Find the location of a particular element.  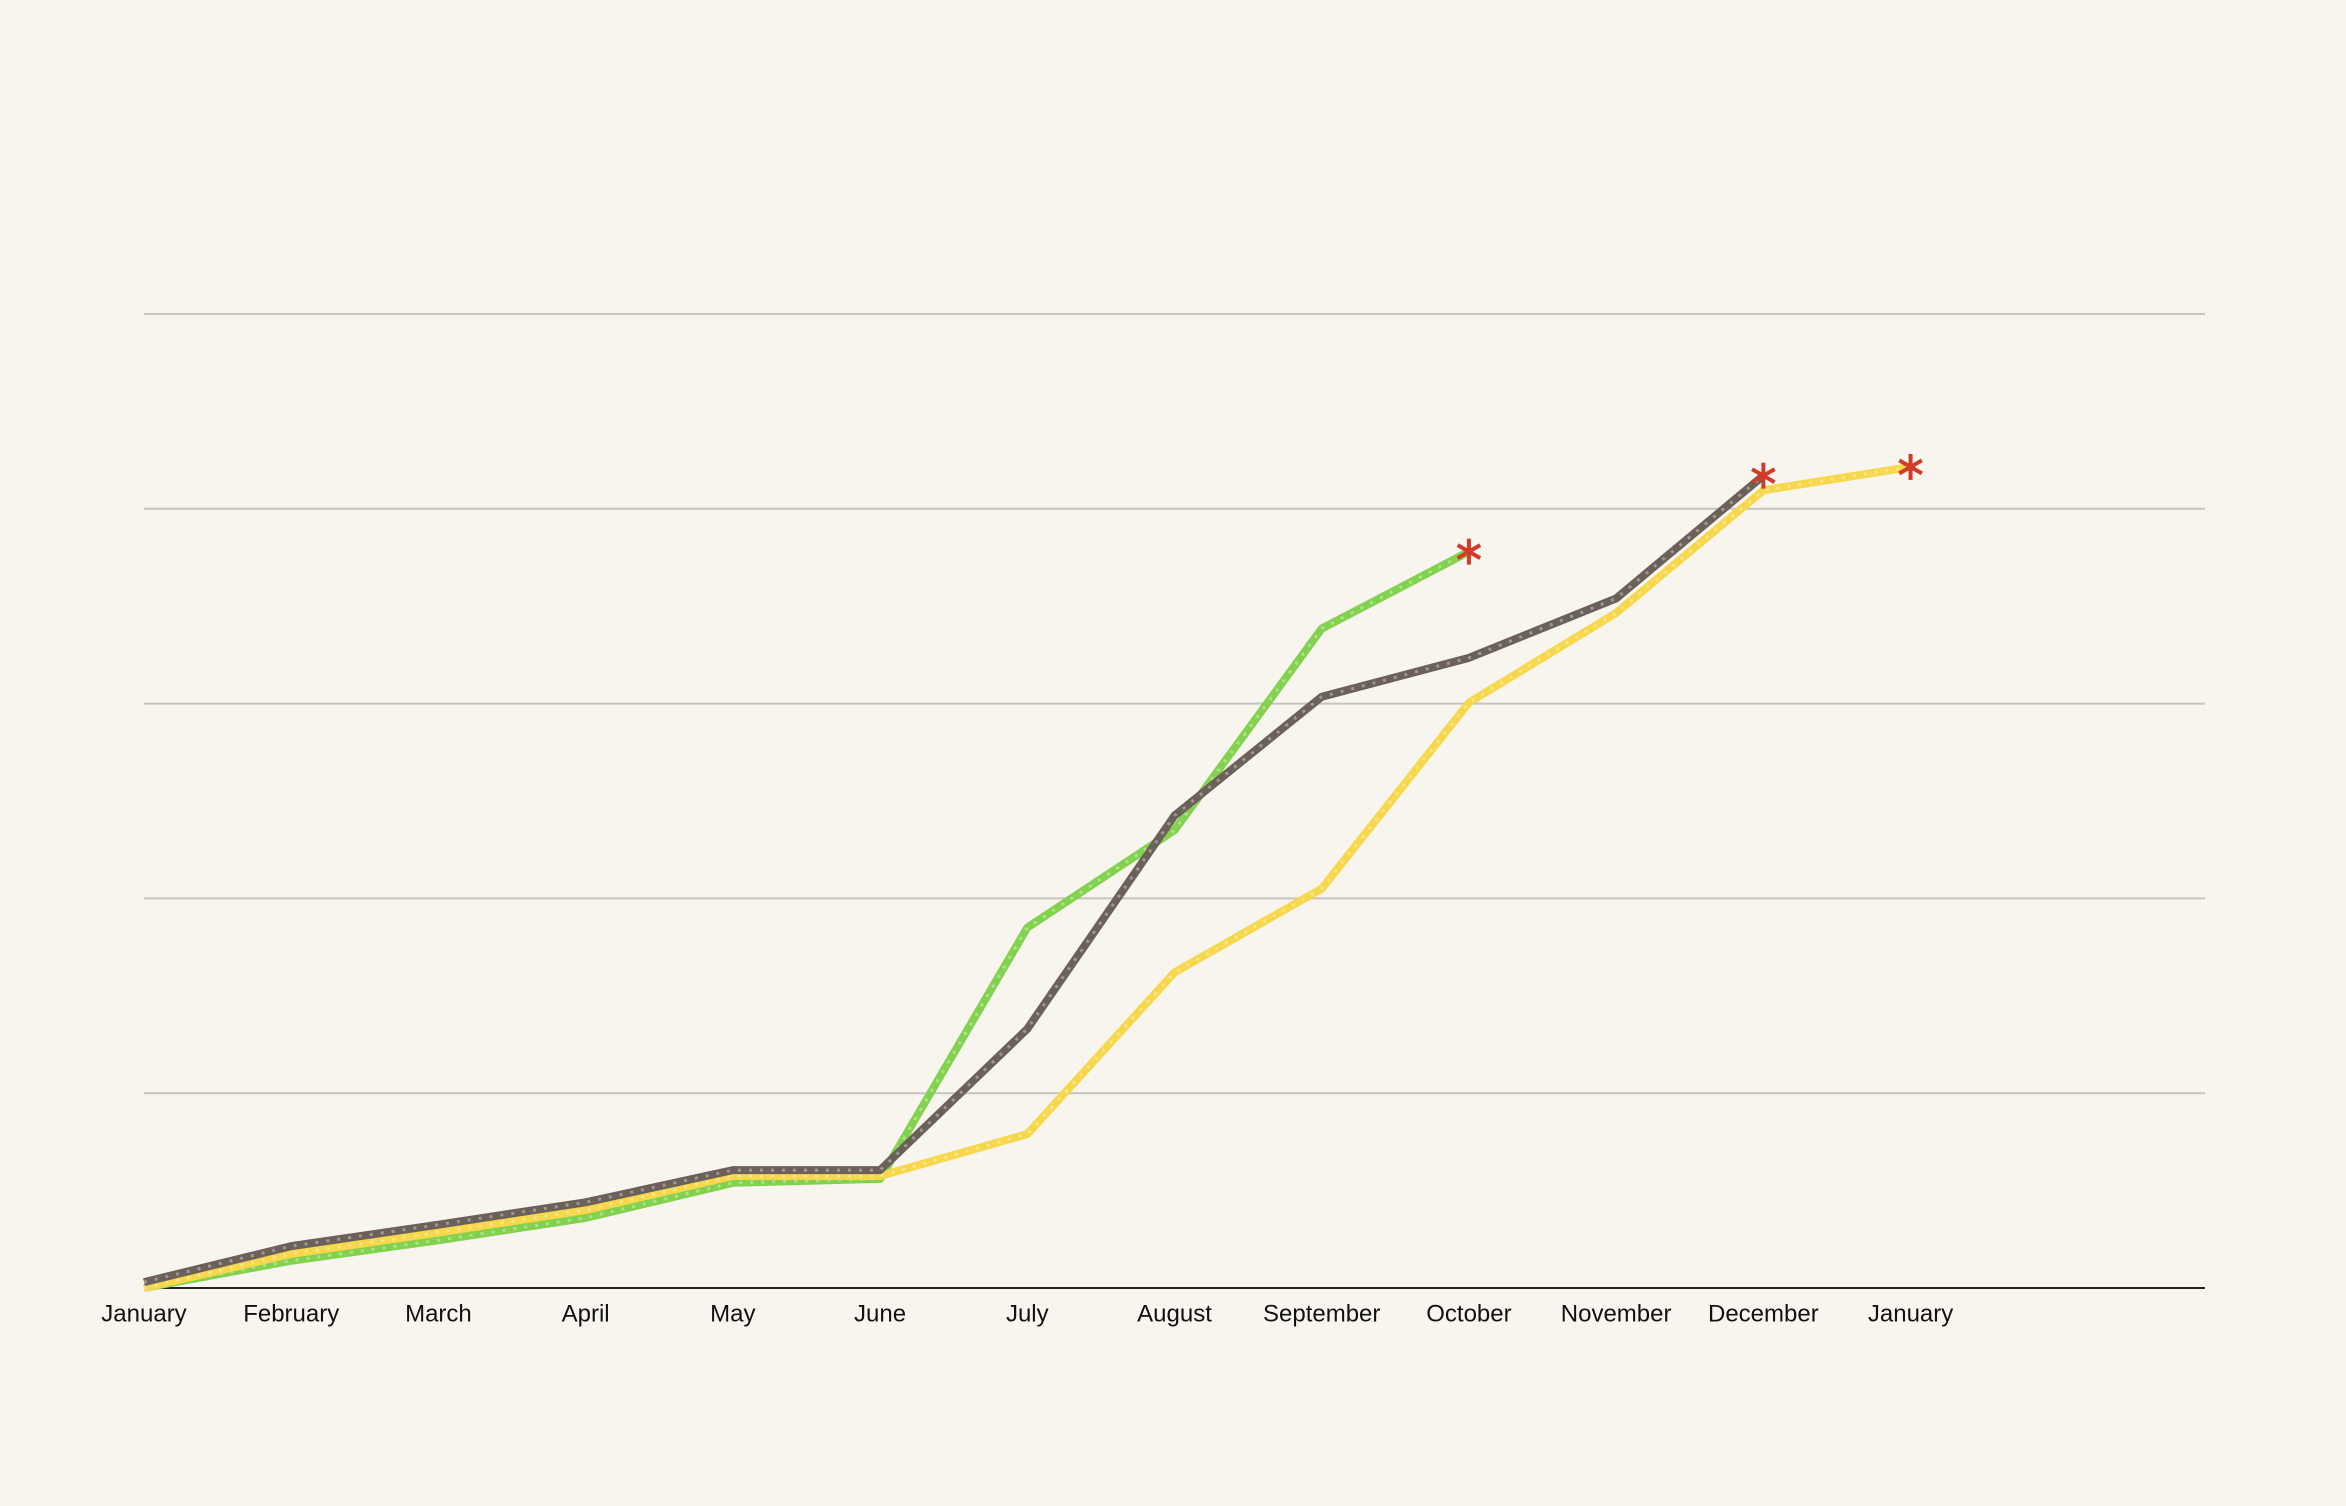

x-tick-label: February is located at coordinates (291, 1313).